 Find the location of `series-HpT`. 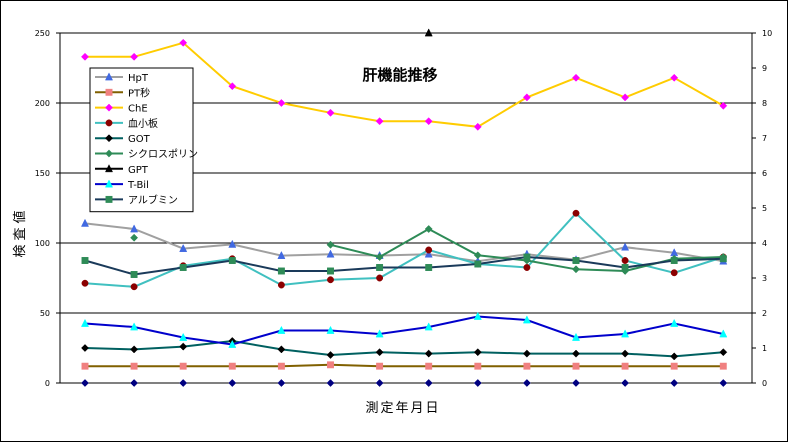

series-HpT is located at coordinates (404, 241).